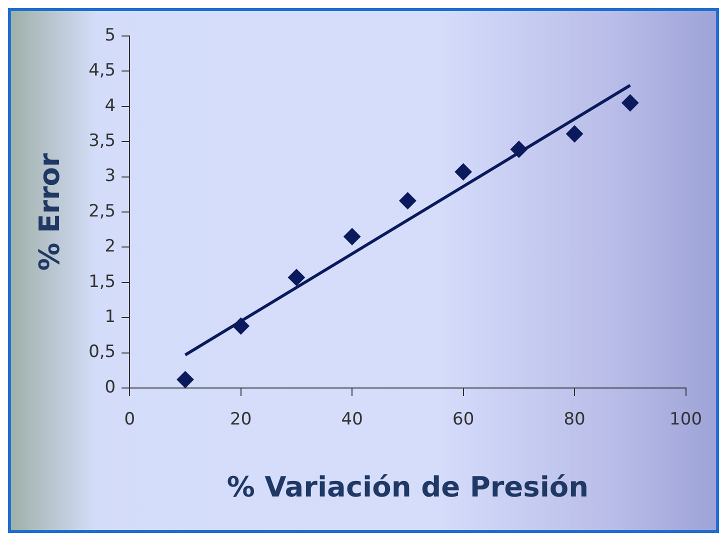 This screenshot has height=541, width=727. What do you see at coordinates (110, 35) in the screenshot?
I see `y-tick-label: 5` at bounding box center [110, 35].